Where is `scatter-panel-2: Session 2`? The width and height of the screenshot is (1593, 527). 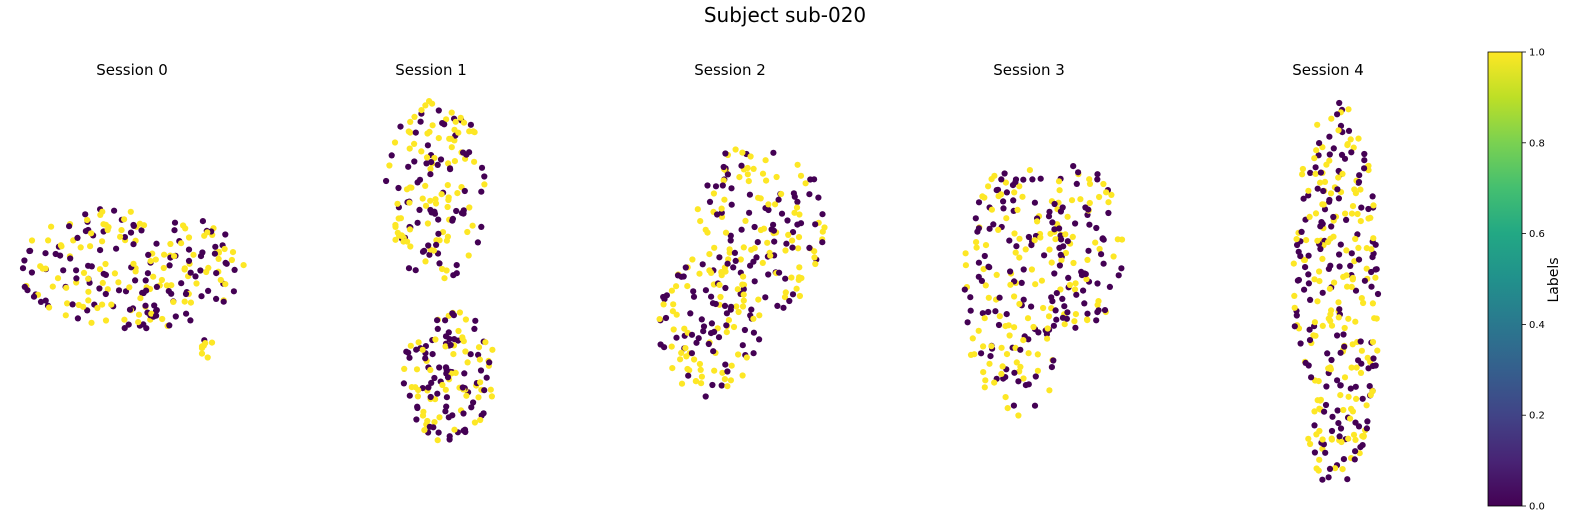 scatter-panel-2: Session 2 is located at coordinates (742, 230).